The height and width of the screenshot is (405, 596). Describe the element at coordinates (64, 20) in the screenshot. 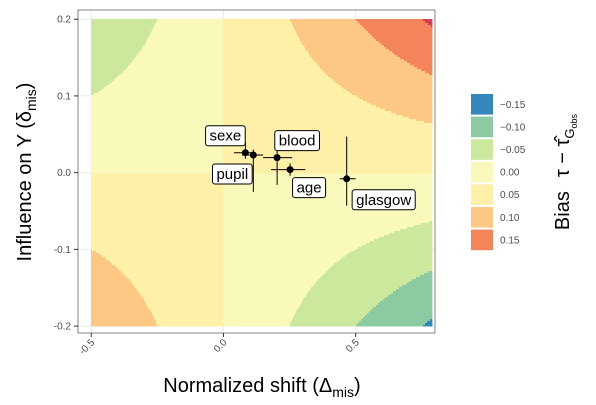

I see `y-tick-label: 0.2` at that location.